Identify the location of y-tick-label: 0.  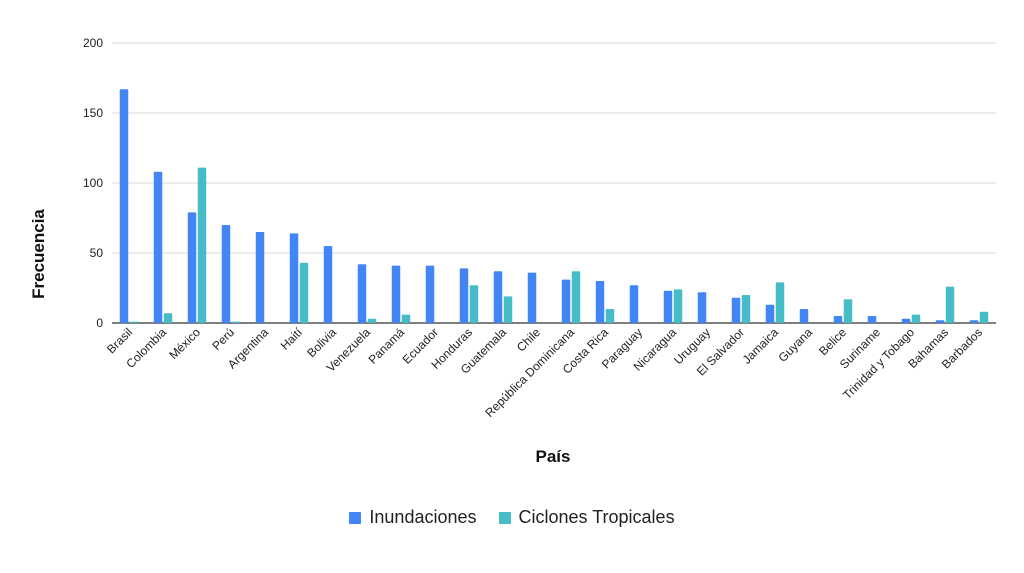
(99, 323).